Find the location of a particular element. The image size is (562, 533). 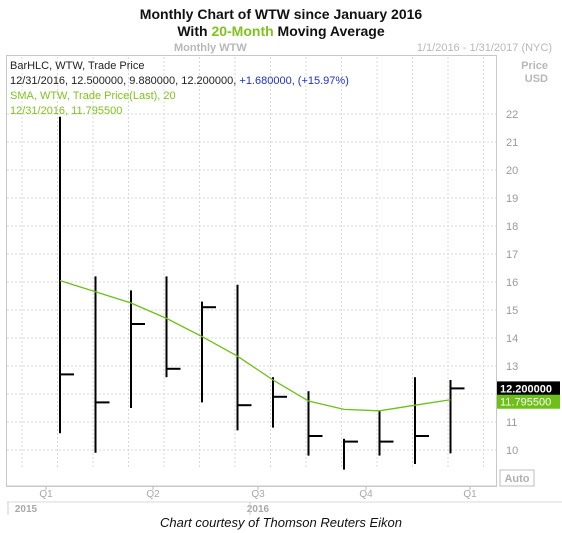

sma-value-badge is located at coordinates (528, 401).